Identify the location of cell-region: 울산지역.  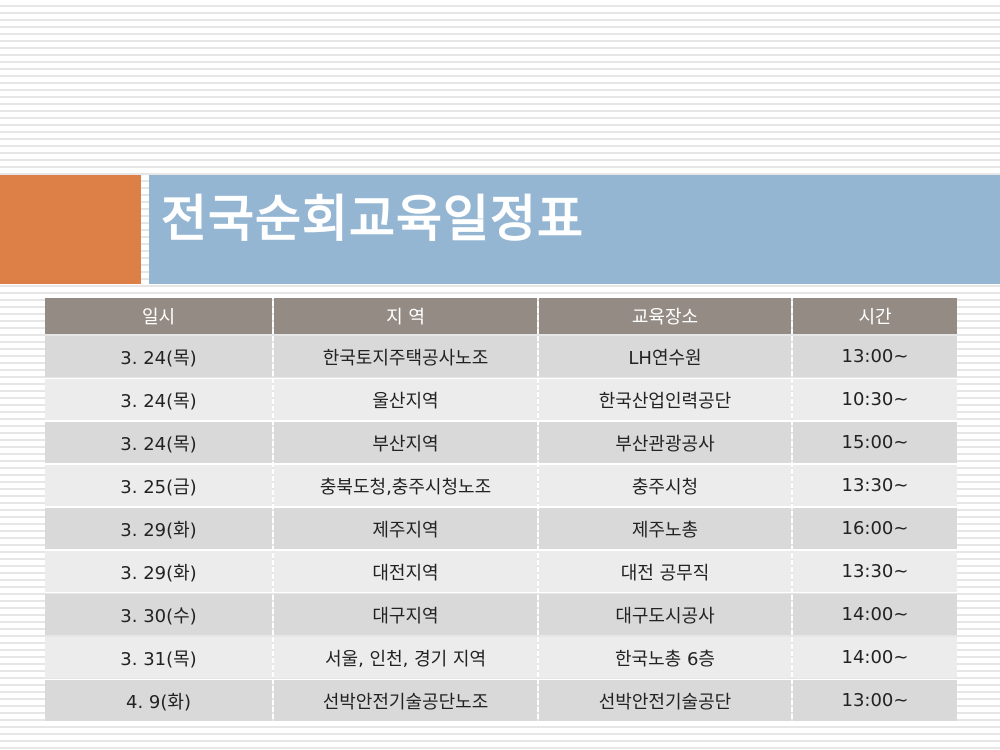
(405, 399).